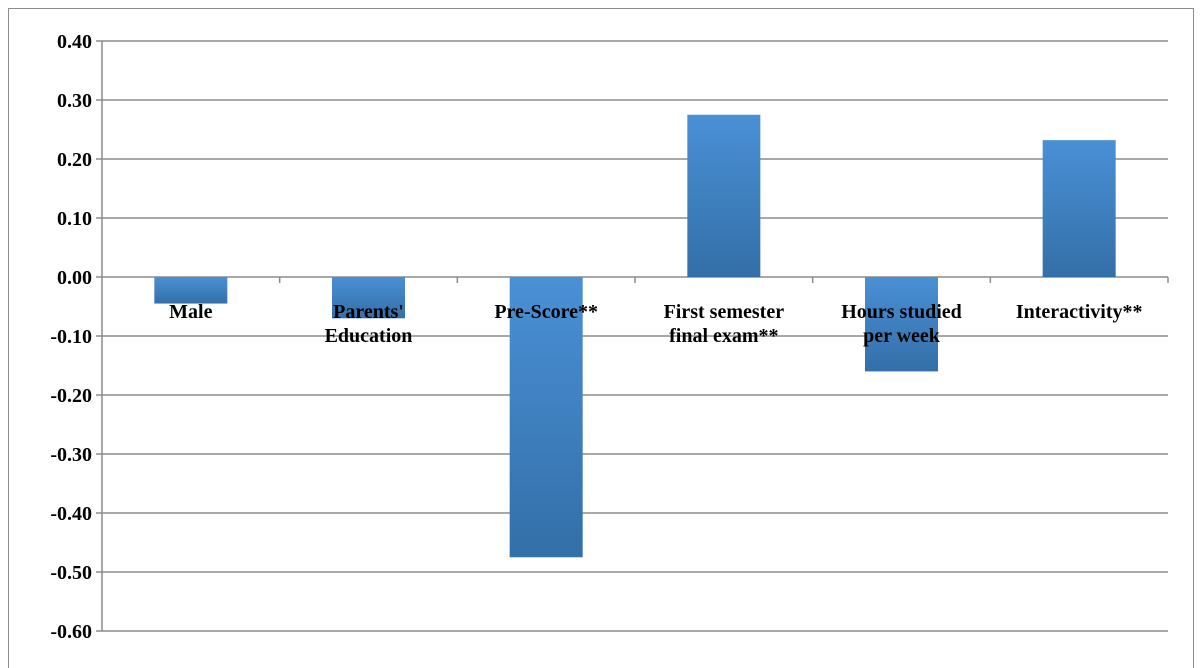 The width and height of the screenshot is (1202, 668). Describe the element at coordinates (71, 455) in the screenshot. I see `y-tick-label: -0.30` at that location.